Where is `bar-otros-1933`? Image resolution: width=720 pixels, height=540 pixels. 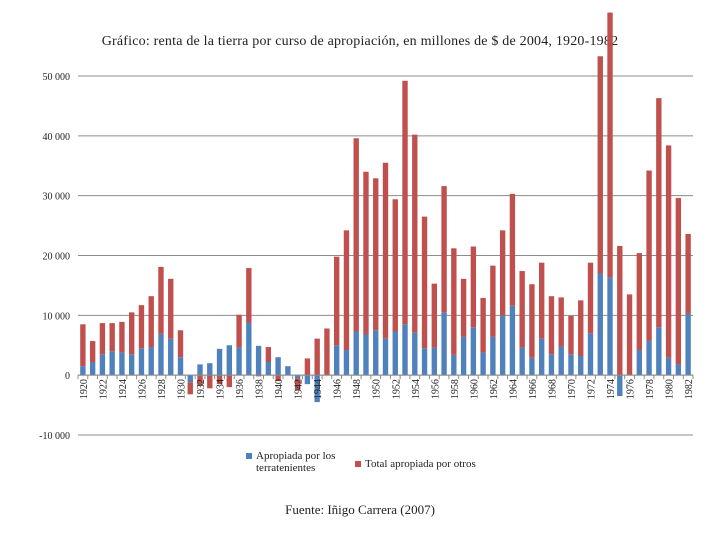 bar-otros-1933 is located at coordinates (210, 382).